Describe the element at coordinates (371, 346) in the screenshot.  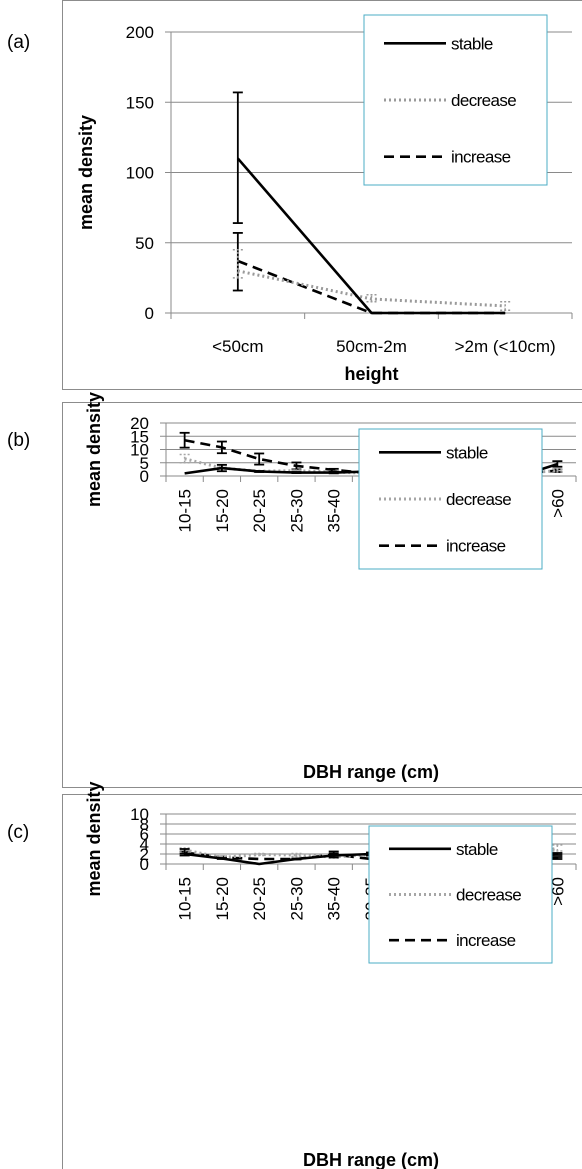
I see `x-tick-label: 50cm-2m` at that location.